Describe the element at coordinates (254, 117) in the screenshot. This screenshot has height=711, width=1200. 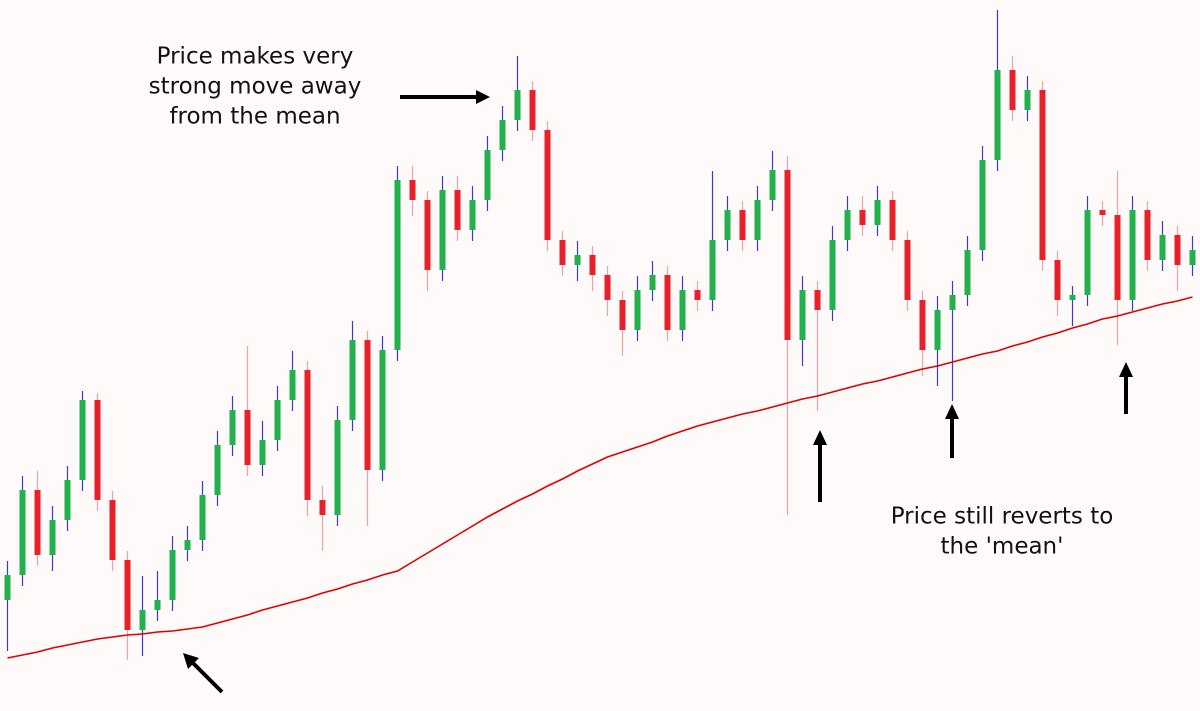
I see `annotation-text: from the mean` at that location.